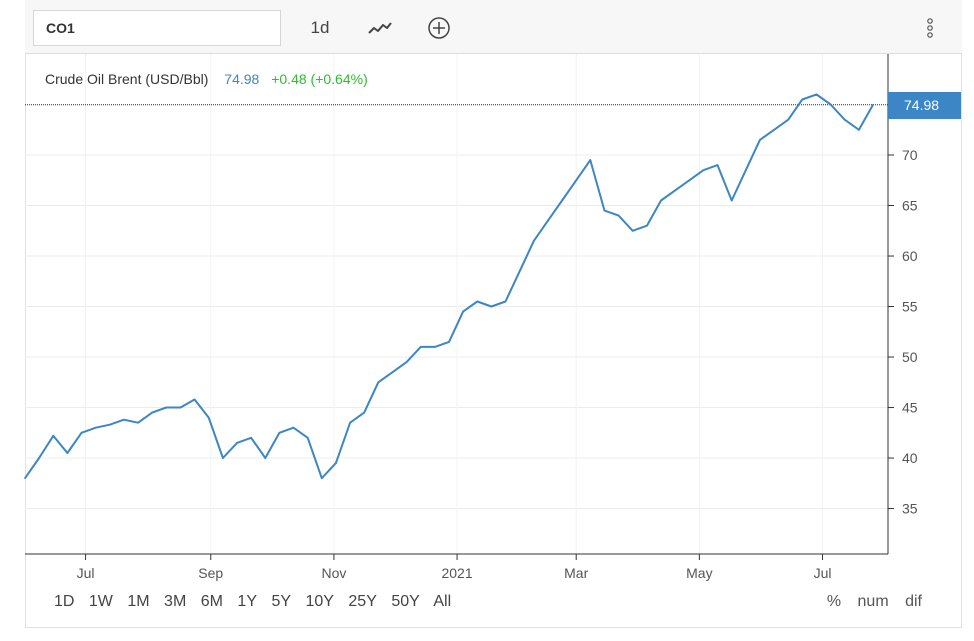 The width and height of the screenshot is (974, 641). What do you see at coordinates (210, 573) in the screenshot?
I see `x-tick-label: Sep` at bounding box center [210, 573].